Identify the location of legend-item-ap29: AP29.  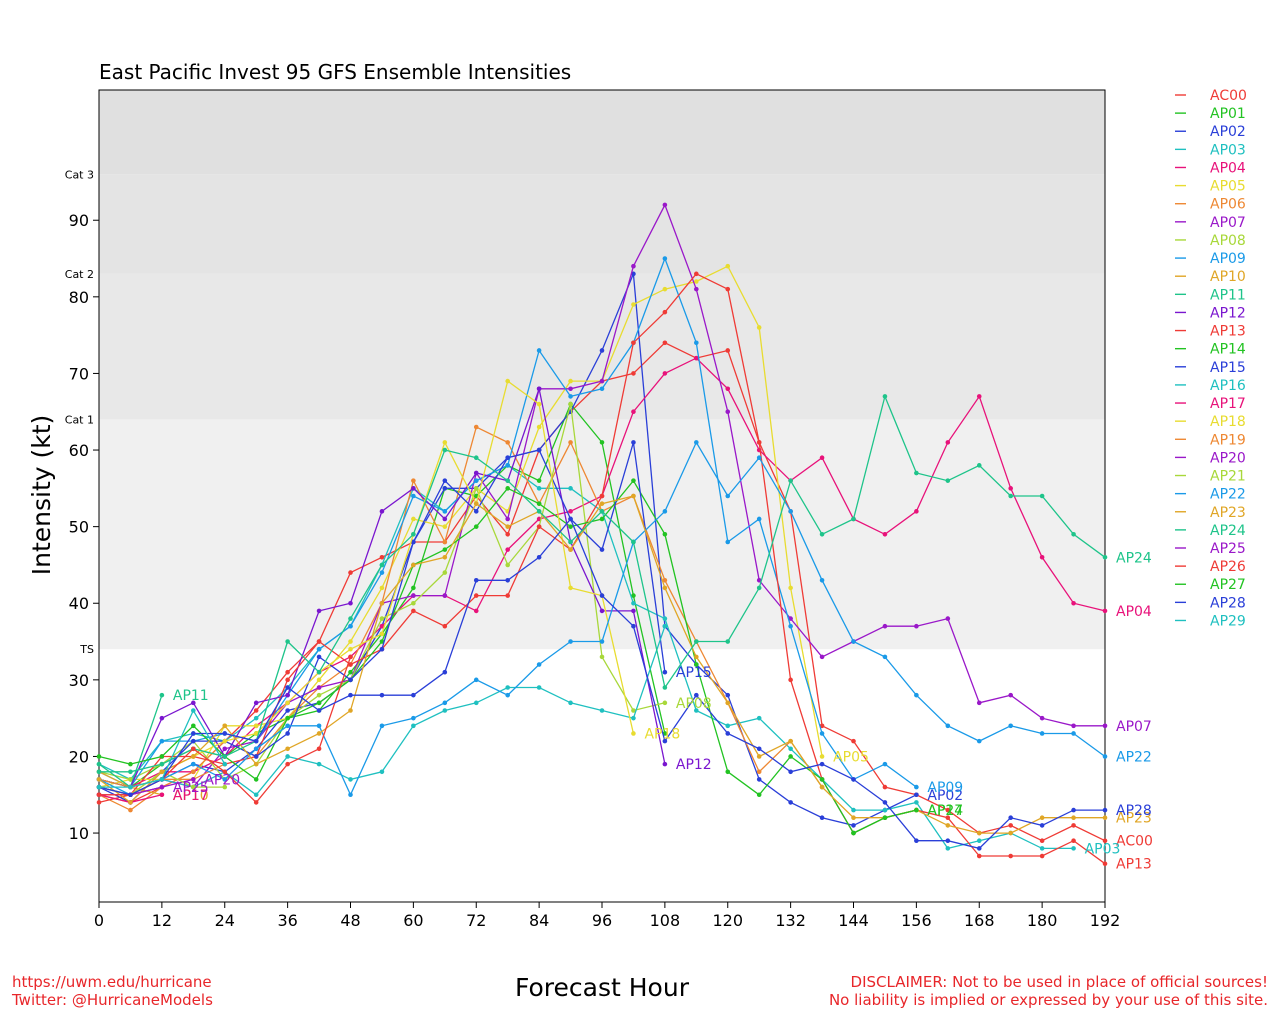
(1210, 621).